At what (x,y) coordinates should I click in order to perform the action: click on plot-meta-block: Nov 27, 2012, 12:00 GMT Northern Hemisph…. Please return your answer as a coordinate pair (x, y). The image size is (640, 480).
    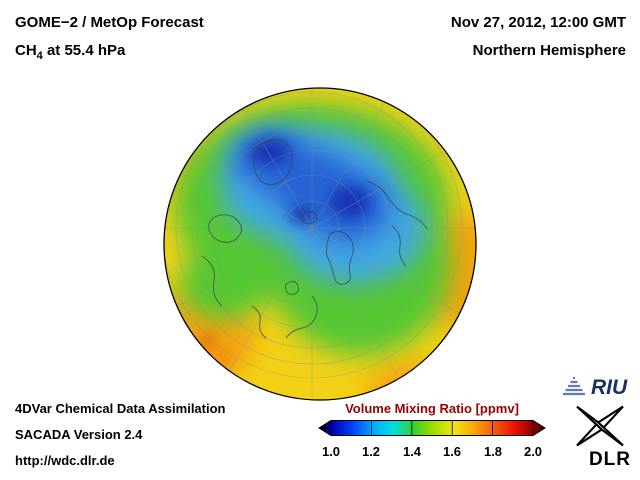
    Looking at the image, I should click on (538, 37).